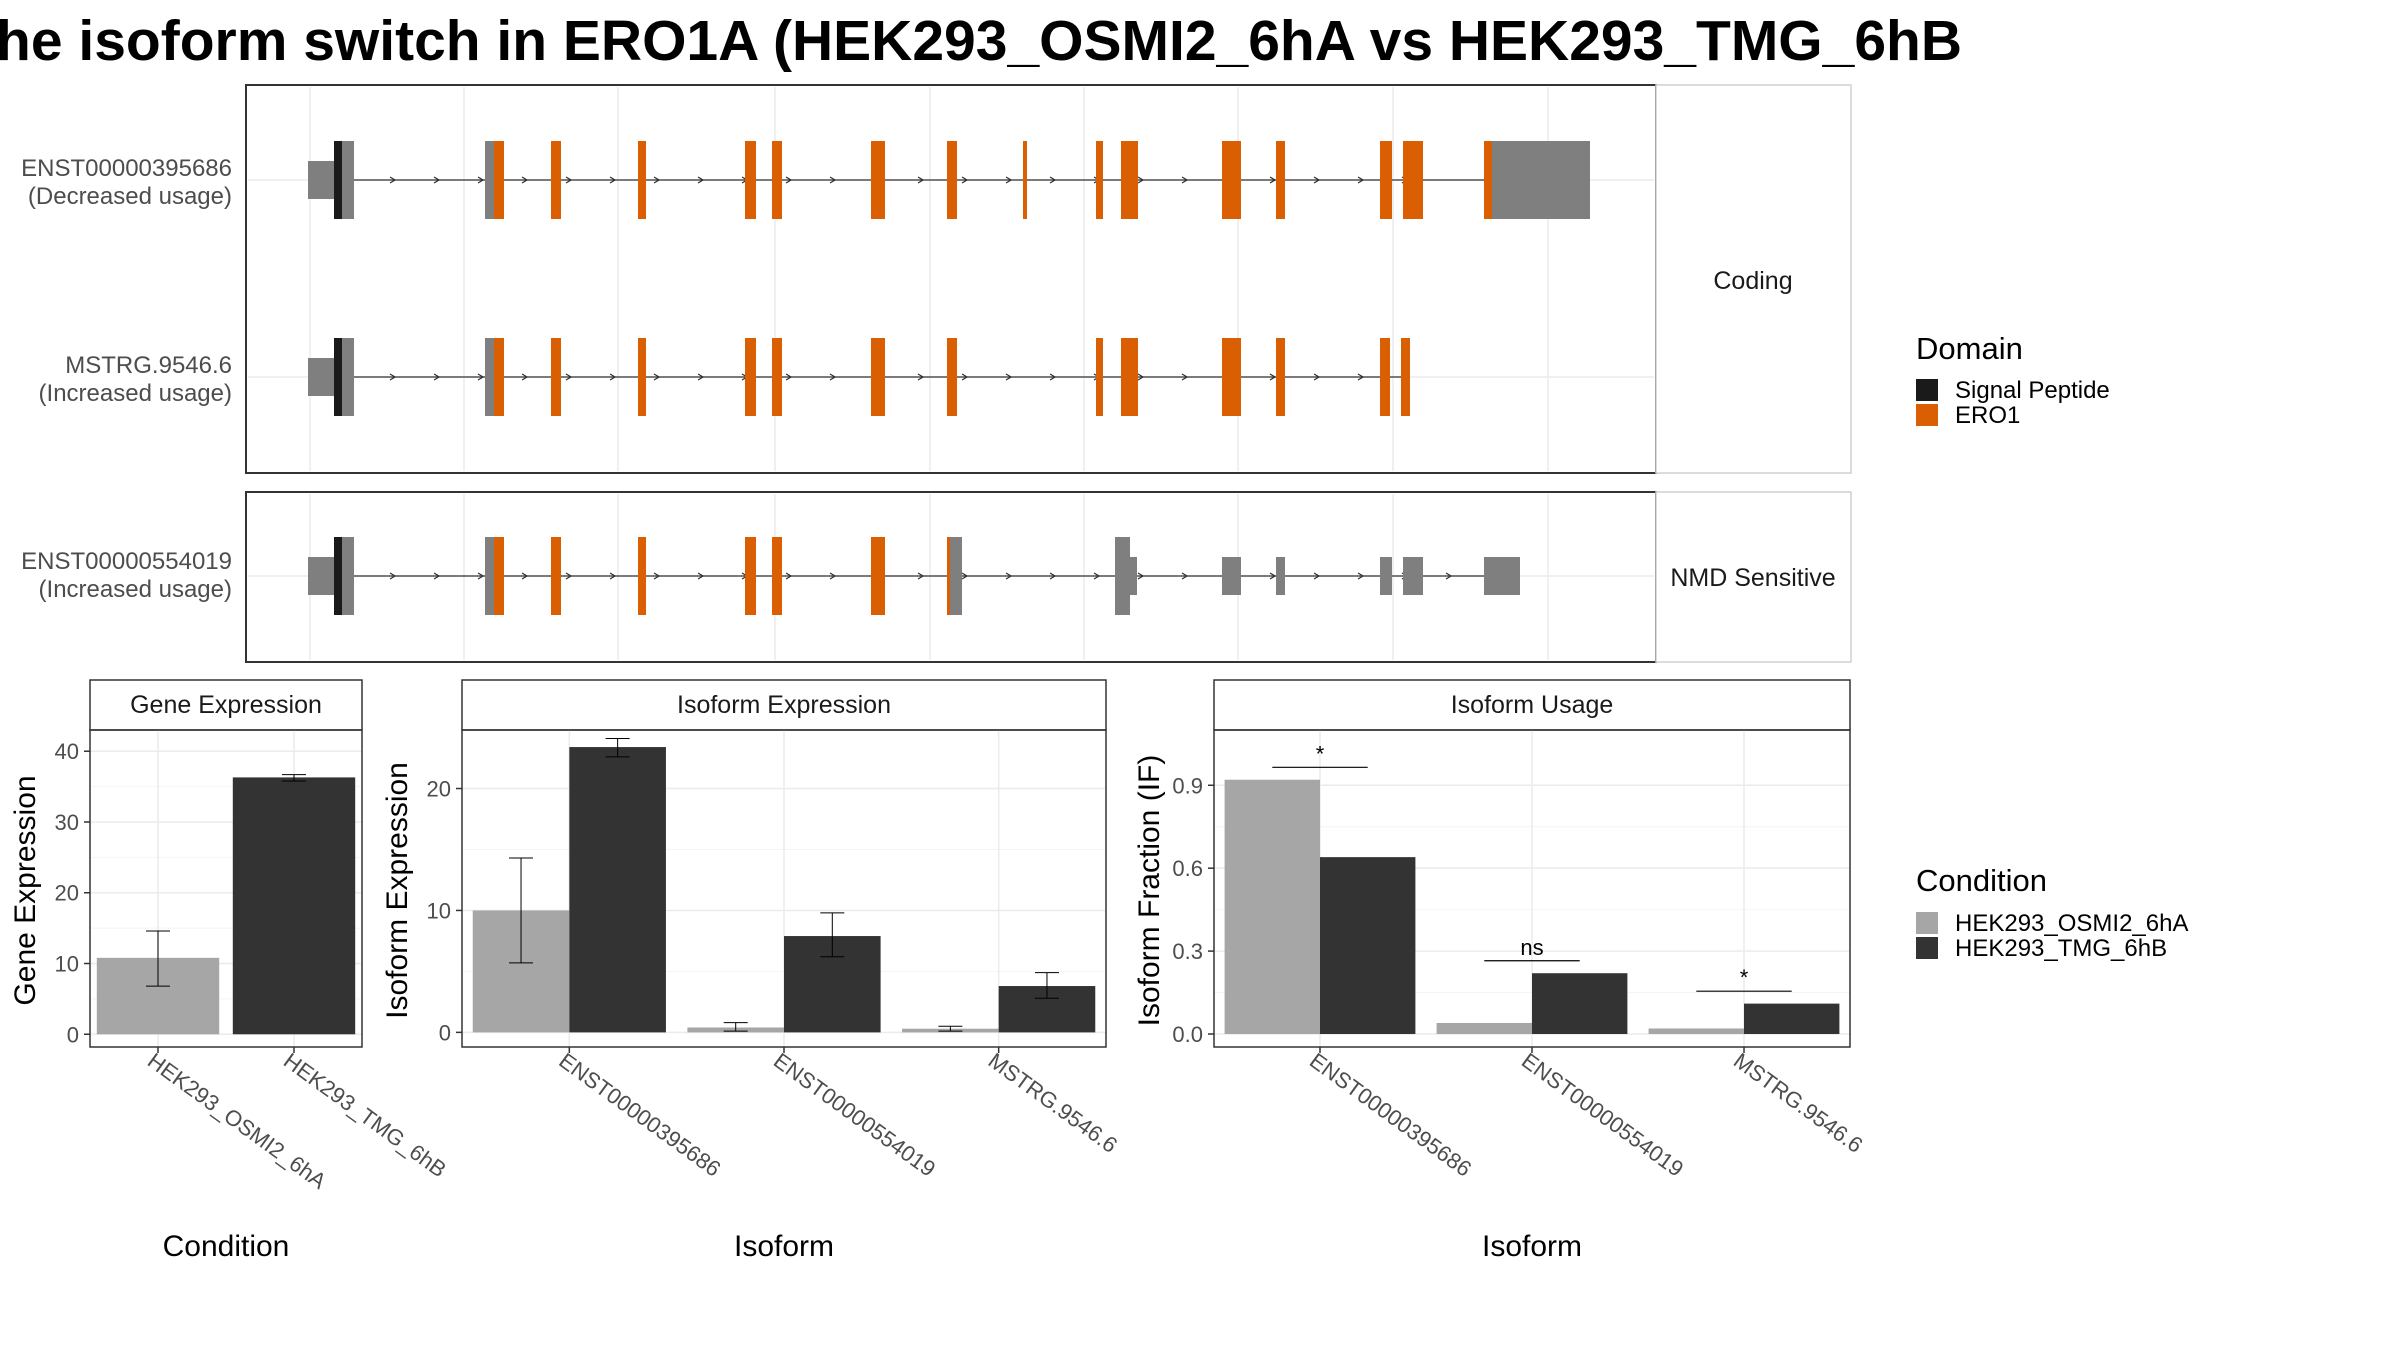  I want to click on strip-nmd-sensitive: NMD Sensitive, so click(1752, 578).